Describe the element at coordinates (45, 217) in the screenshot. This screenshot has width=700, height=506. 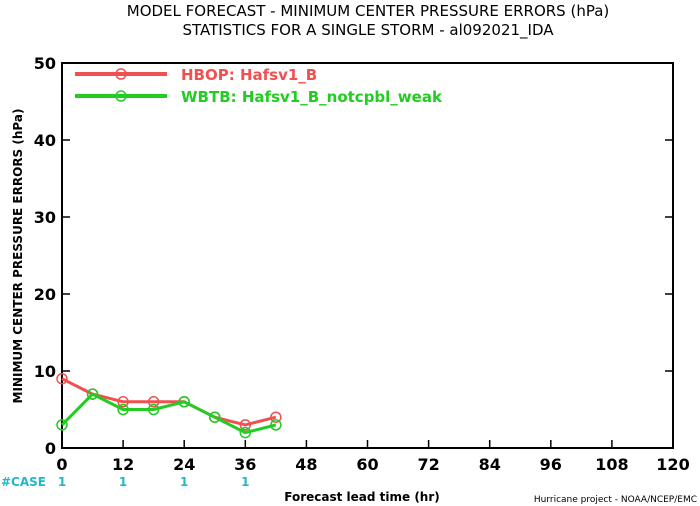
I see `y-tick-label: 30` at that location.